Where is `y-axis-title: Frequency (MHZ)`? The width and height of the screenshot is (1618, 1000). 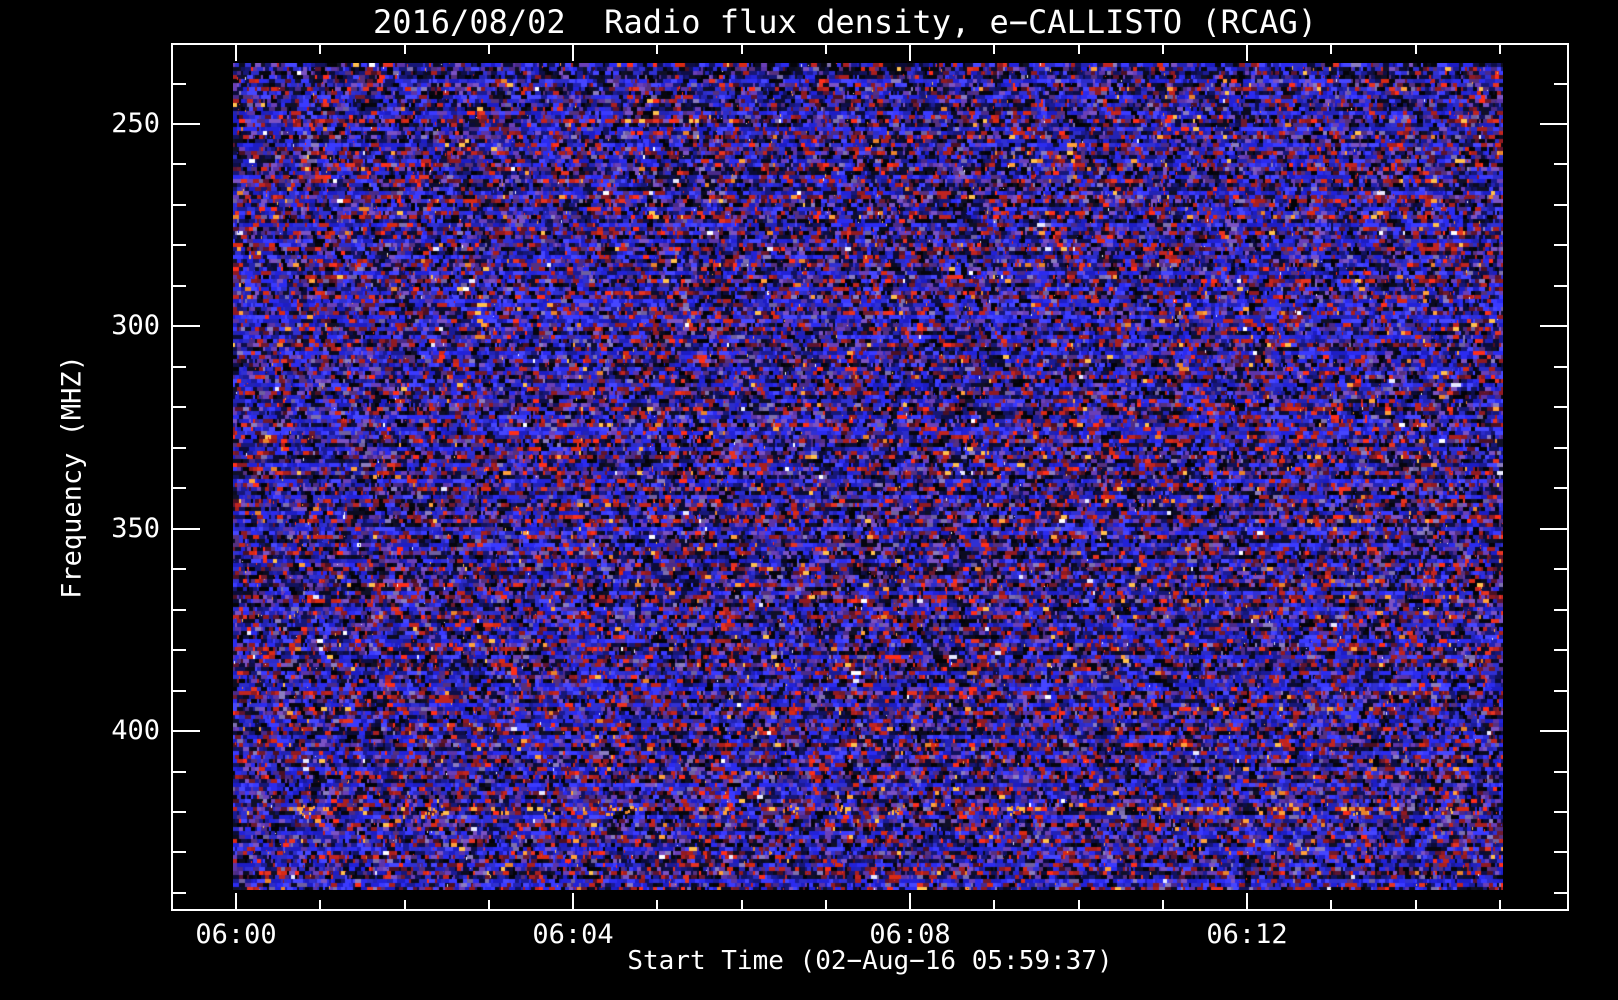 y-axis-title: Frequency (MHZ) is located at coordinates (72, 477).